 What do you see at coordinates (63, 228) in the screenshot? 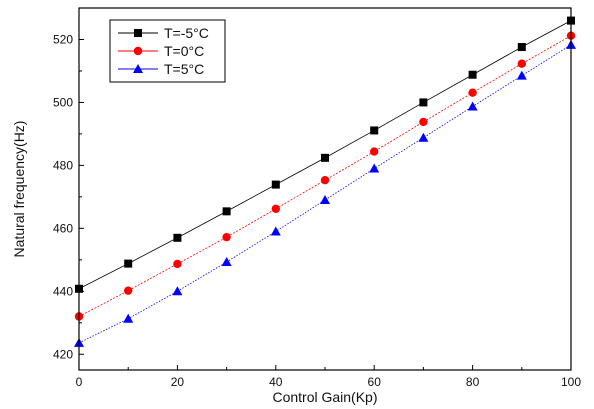
I see `y-tick-label: 460` at bounding box center [63, 228].